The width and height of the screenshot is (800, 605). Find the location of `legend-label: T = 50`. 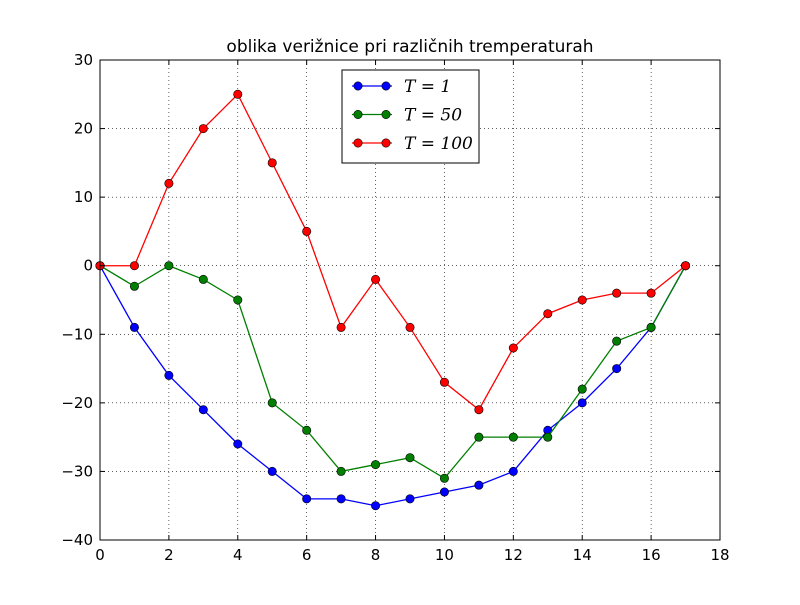

legend-label: T = 50 is located at coordinates (433, 116).